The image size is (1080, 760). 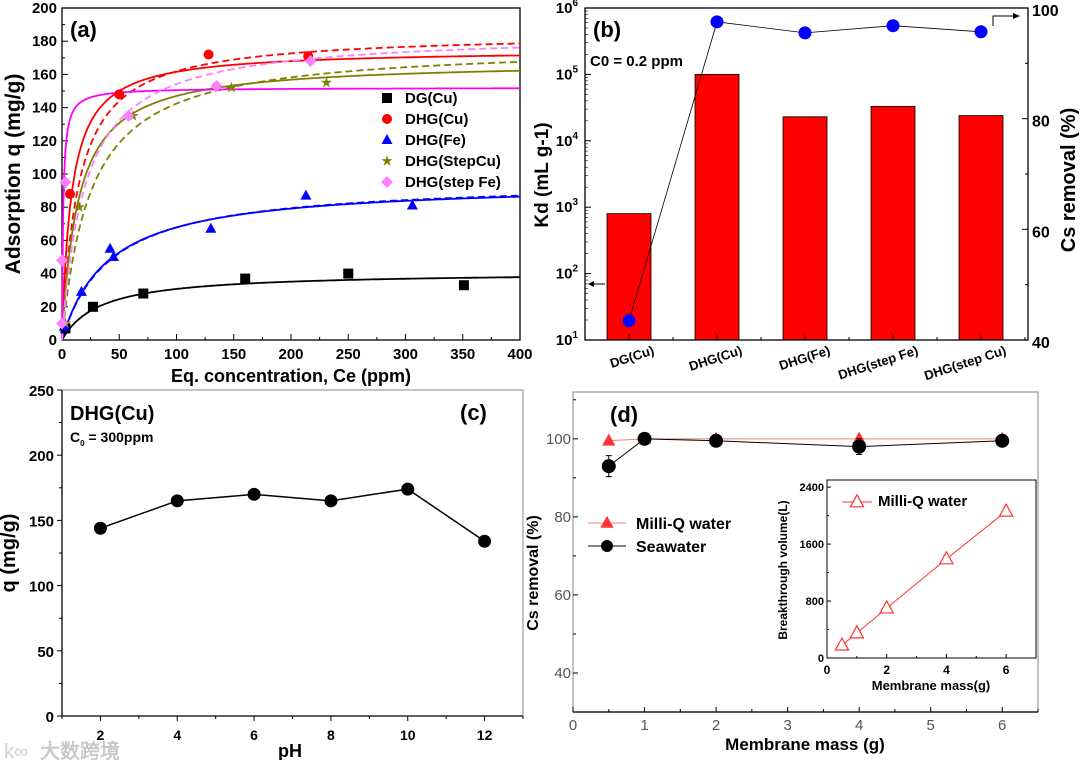 What do you see at coordinates (233, 354) in the screenshot?
I see `x-tick-label: 150` at bounding box center [233, 354].